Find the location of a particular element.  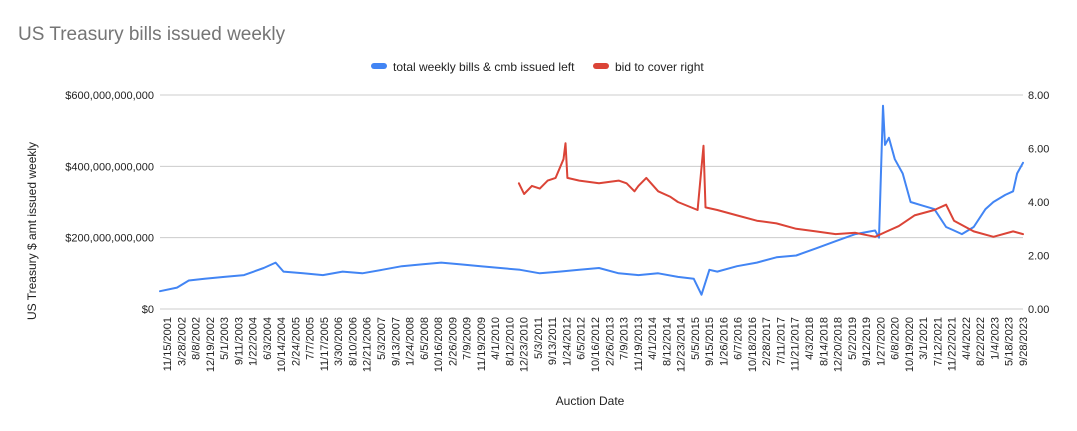

x-tick-label: 8/12/2010 is located at coordinates (510, 341).